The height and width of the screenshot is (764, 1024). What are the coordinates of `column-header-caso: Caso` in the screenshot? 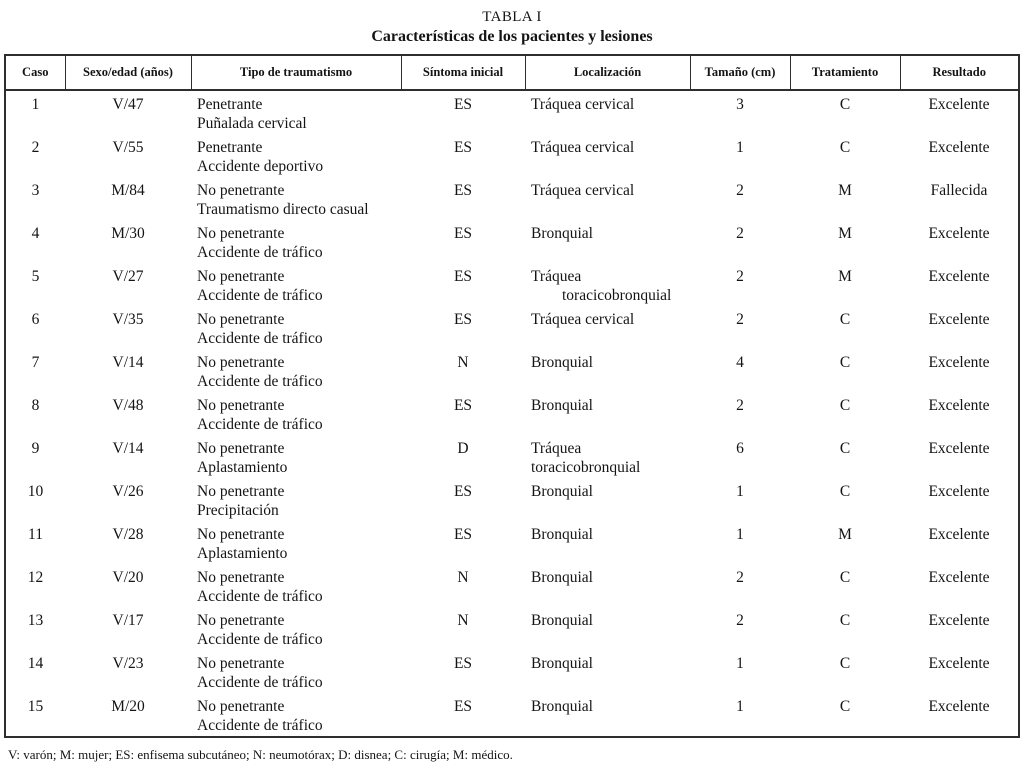 It's located at (35, 72).